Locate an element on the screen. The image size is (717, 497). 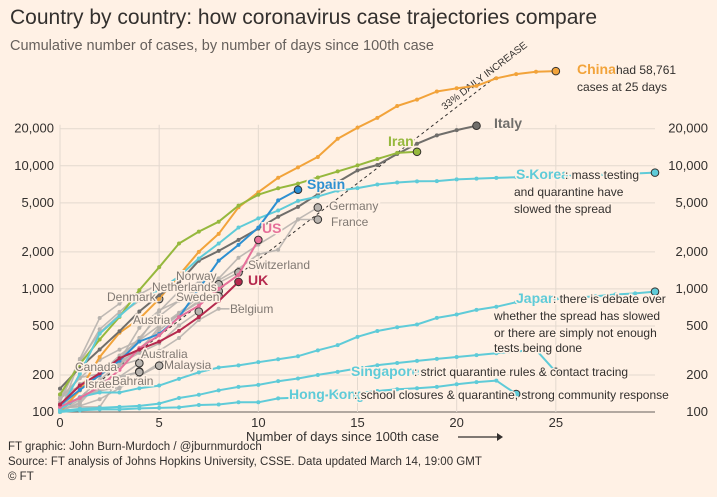
data-point-end-china is located at coordinates (556, 71).